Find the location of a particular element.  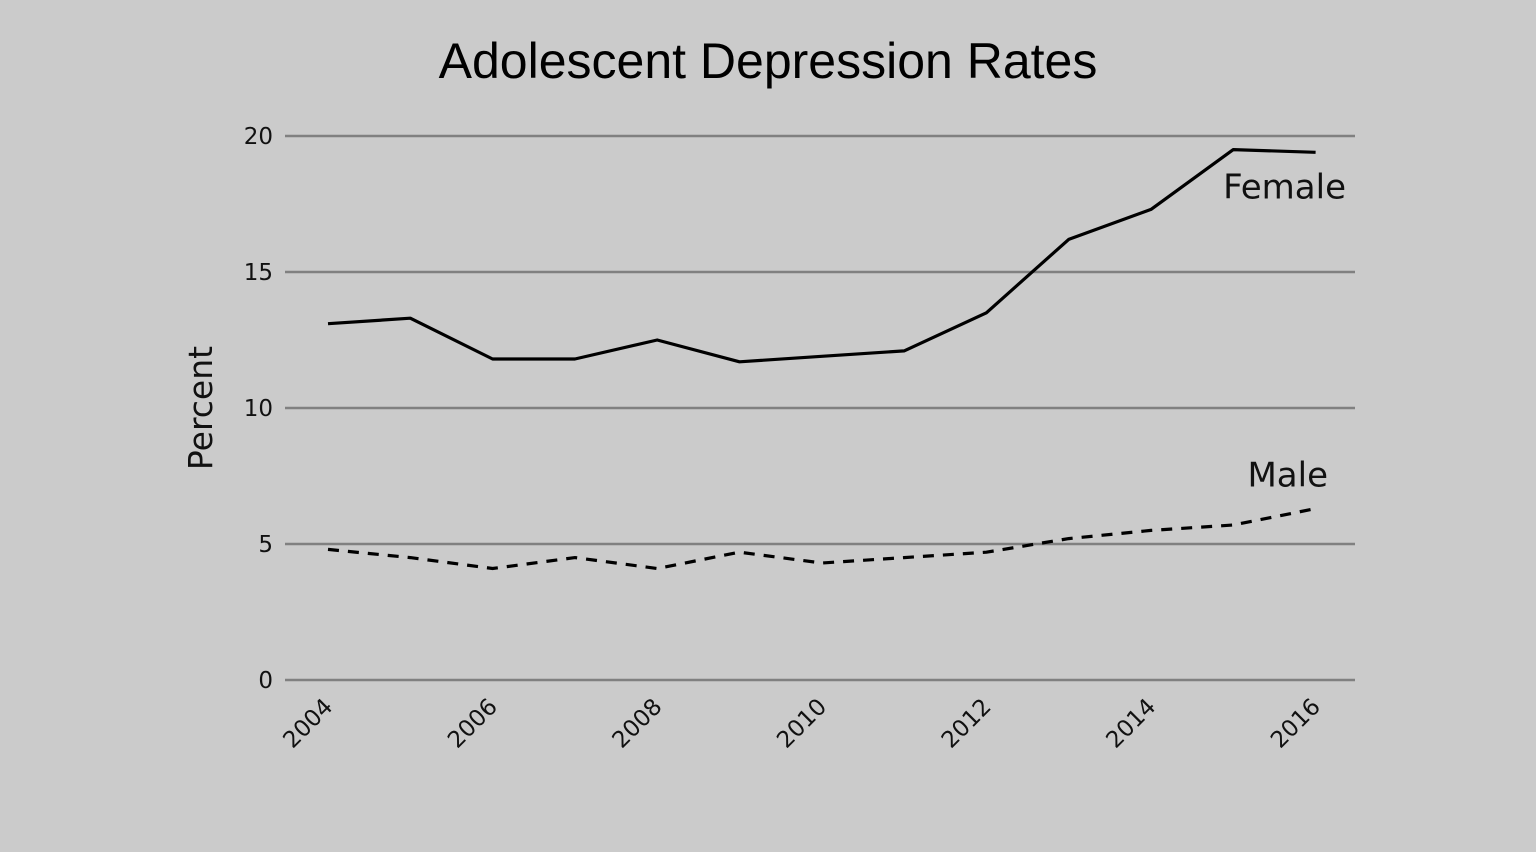

x-tick-label: 2010 is located at coordinates (802, 724).